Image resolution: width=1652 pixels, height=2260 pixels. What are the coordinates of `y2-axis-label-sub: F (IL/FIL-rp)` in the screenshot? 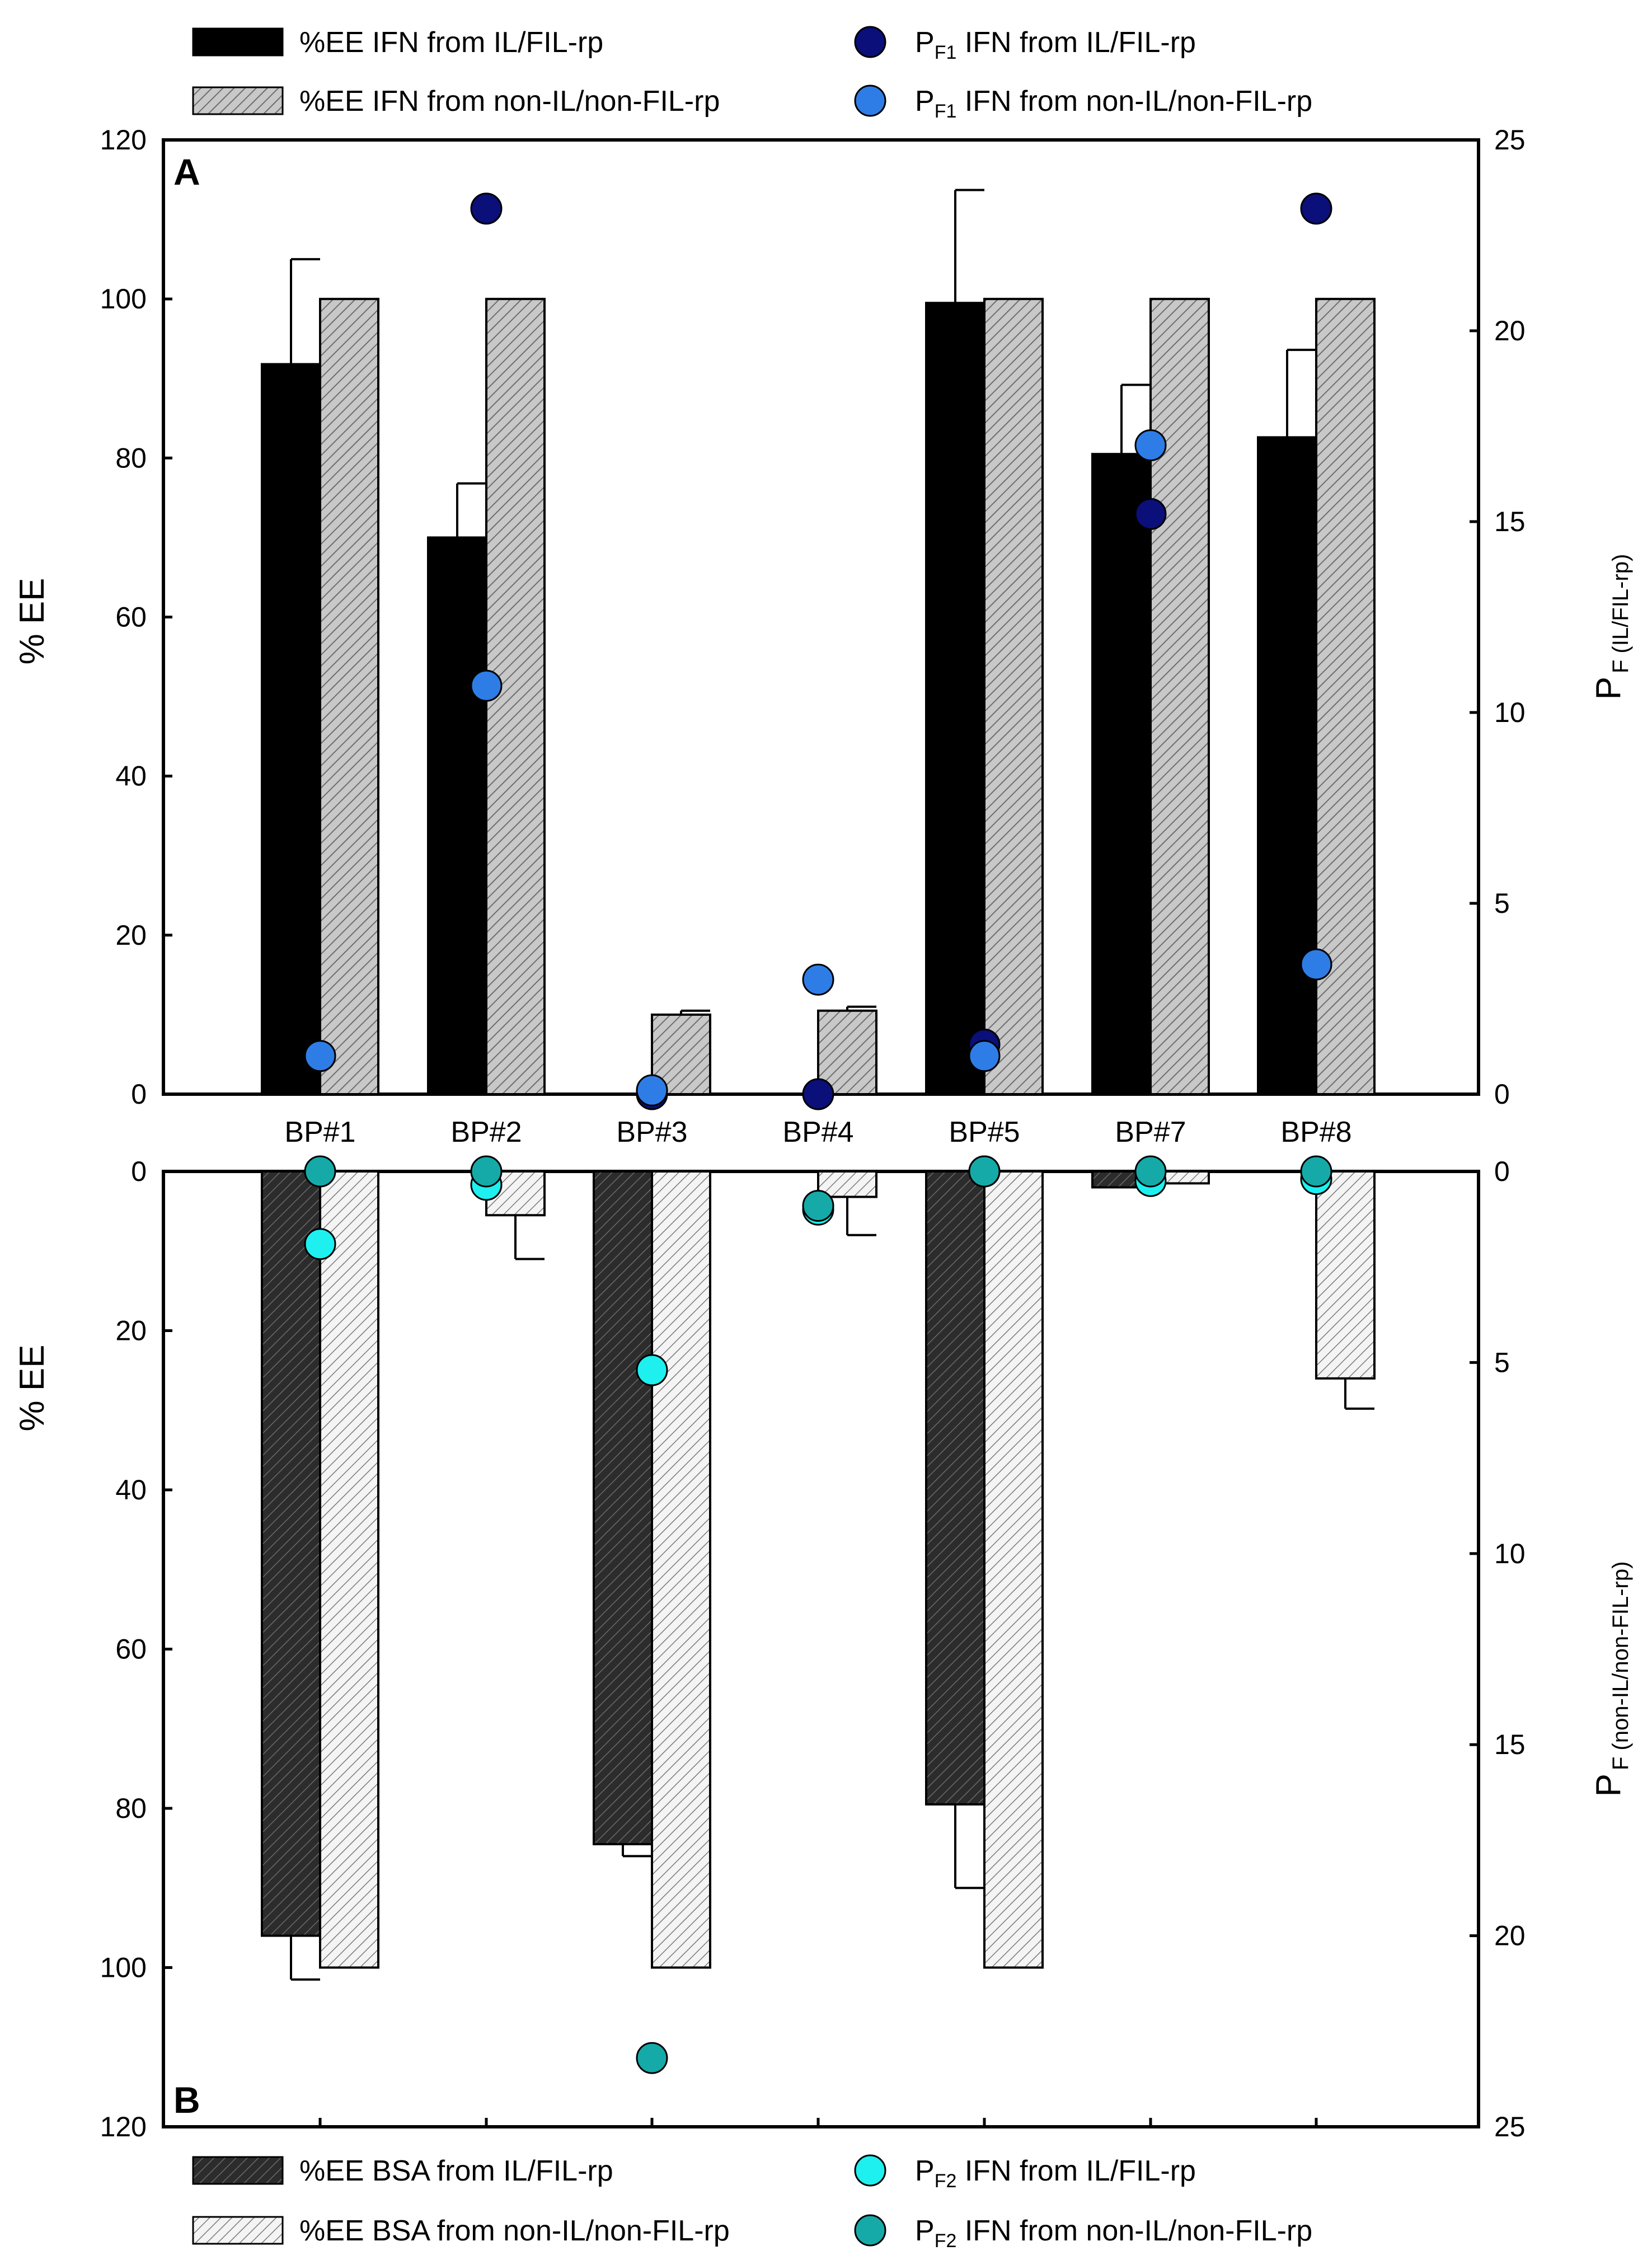 It's located at (1620, 613).